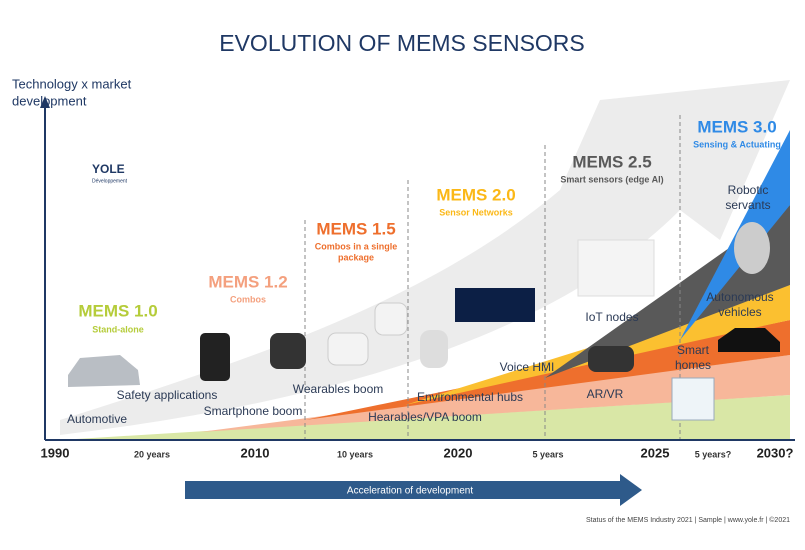 The image size is (805, 550). I want to click on market: Voice HMI, so click(527, 367).